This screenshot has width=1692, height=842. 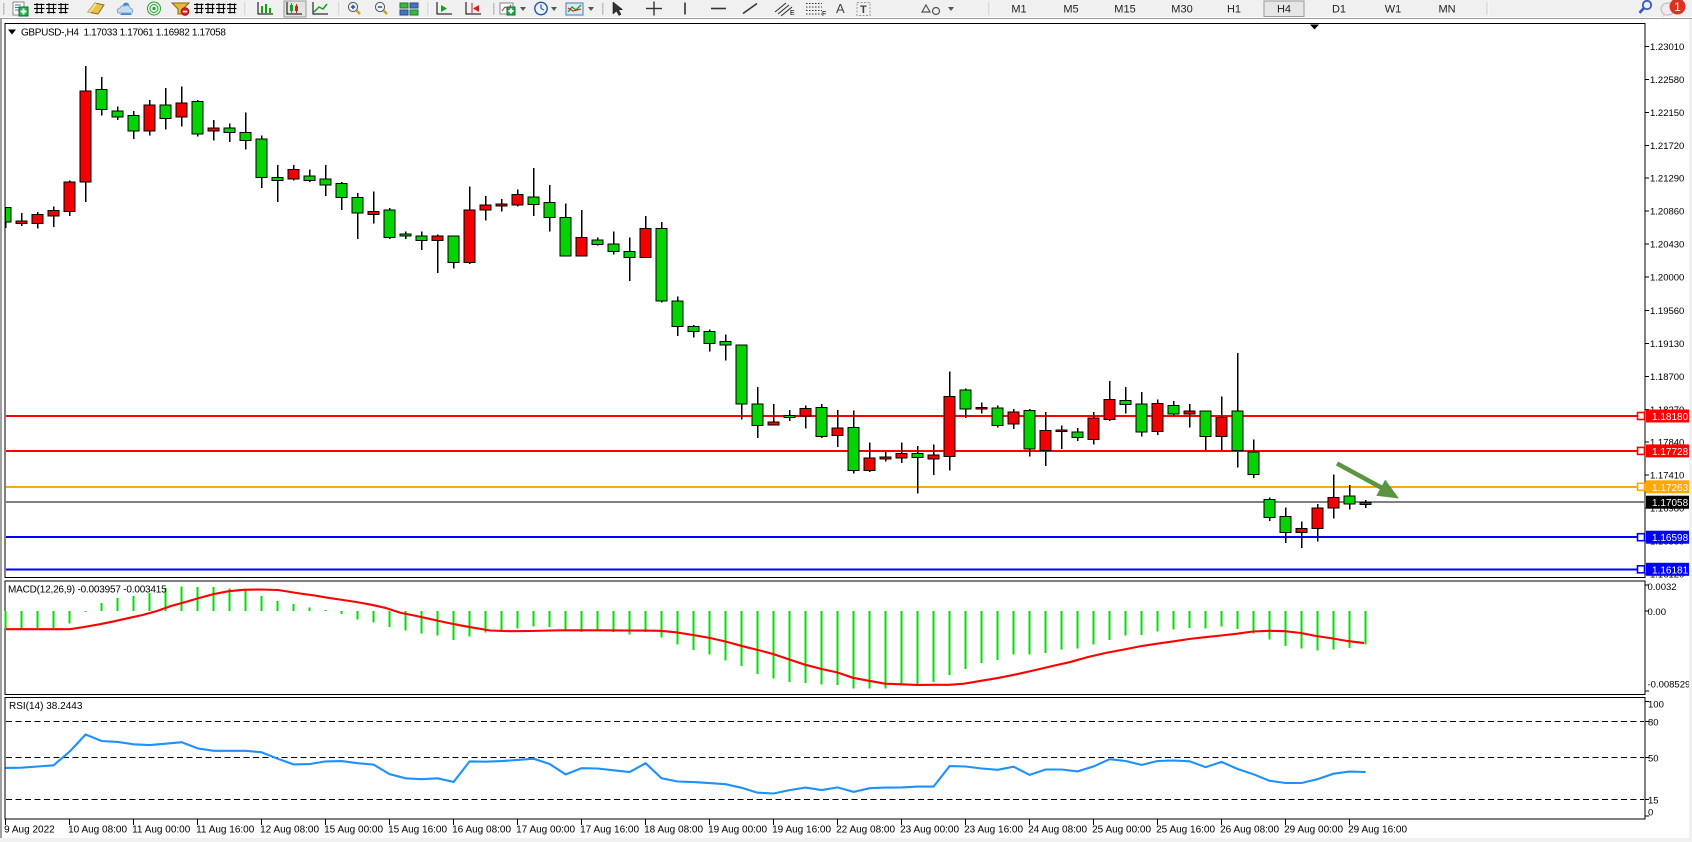 What do you see at coordinates (1670, 538) in the screenshot?
I see `svg-text: 1.16598` at bounding box center [1670, 538].